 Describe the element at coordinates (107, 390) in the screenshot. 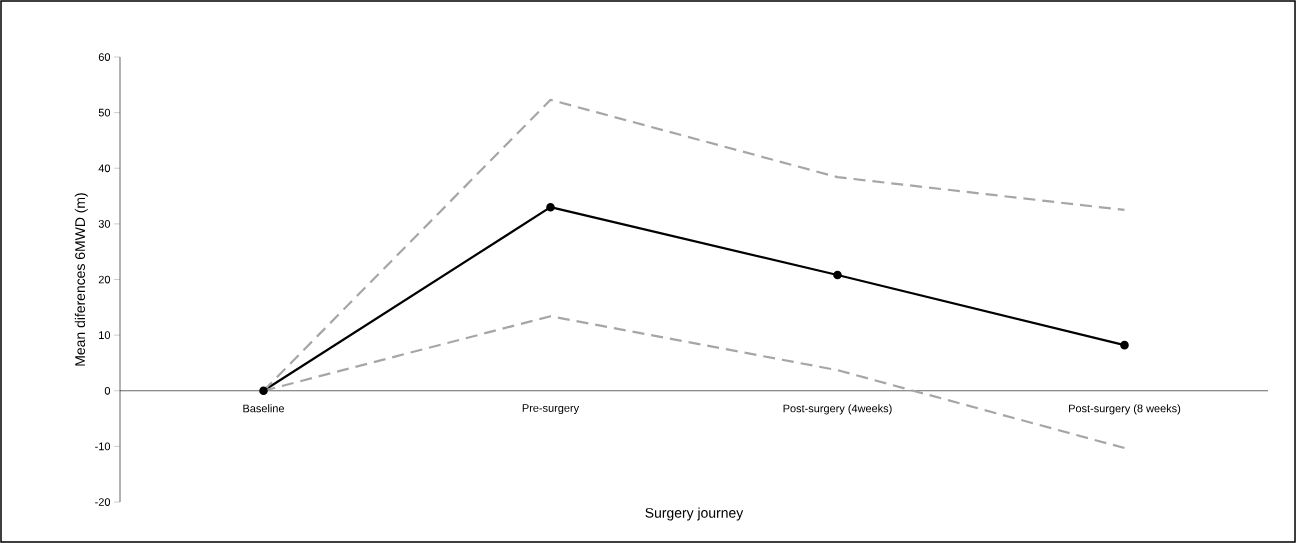

I see `y-tick-label: 0` at that location.